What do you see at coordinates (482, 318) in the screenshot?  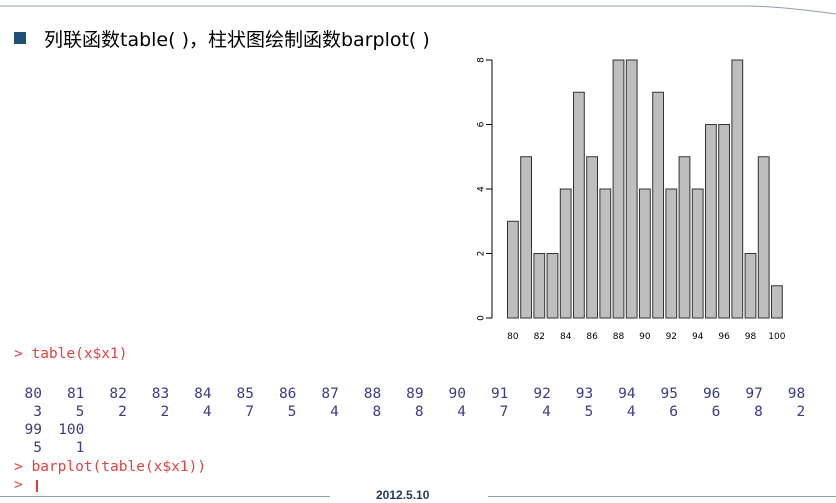 I see `y-tick-label: 0` at bounding box center [482, 318].